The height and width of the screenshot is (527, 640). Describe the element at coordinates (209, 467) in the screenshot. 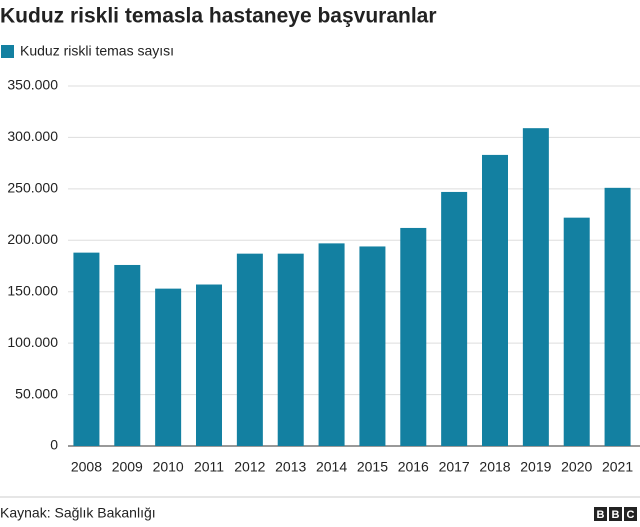

I see `x-tick-label: 2011` at that location.